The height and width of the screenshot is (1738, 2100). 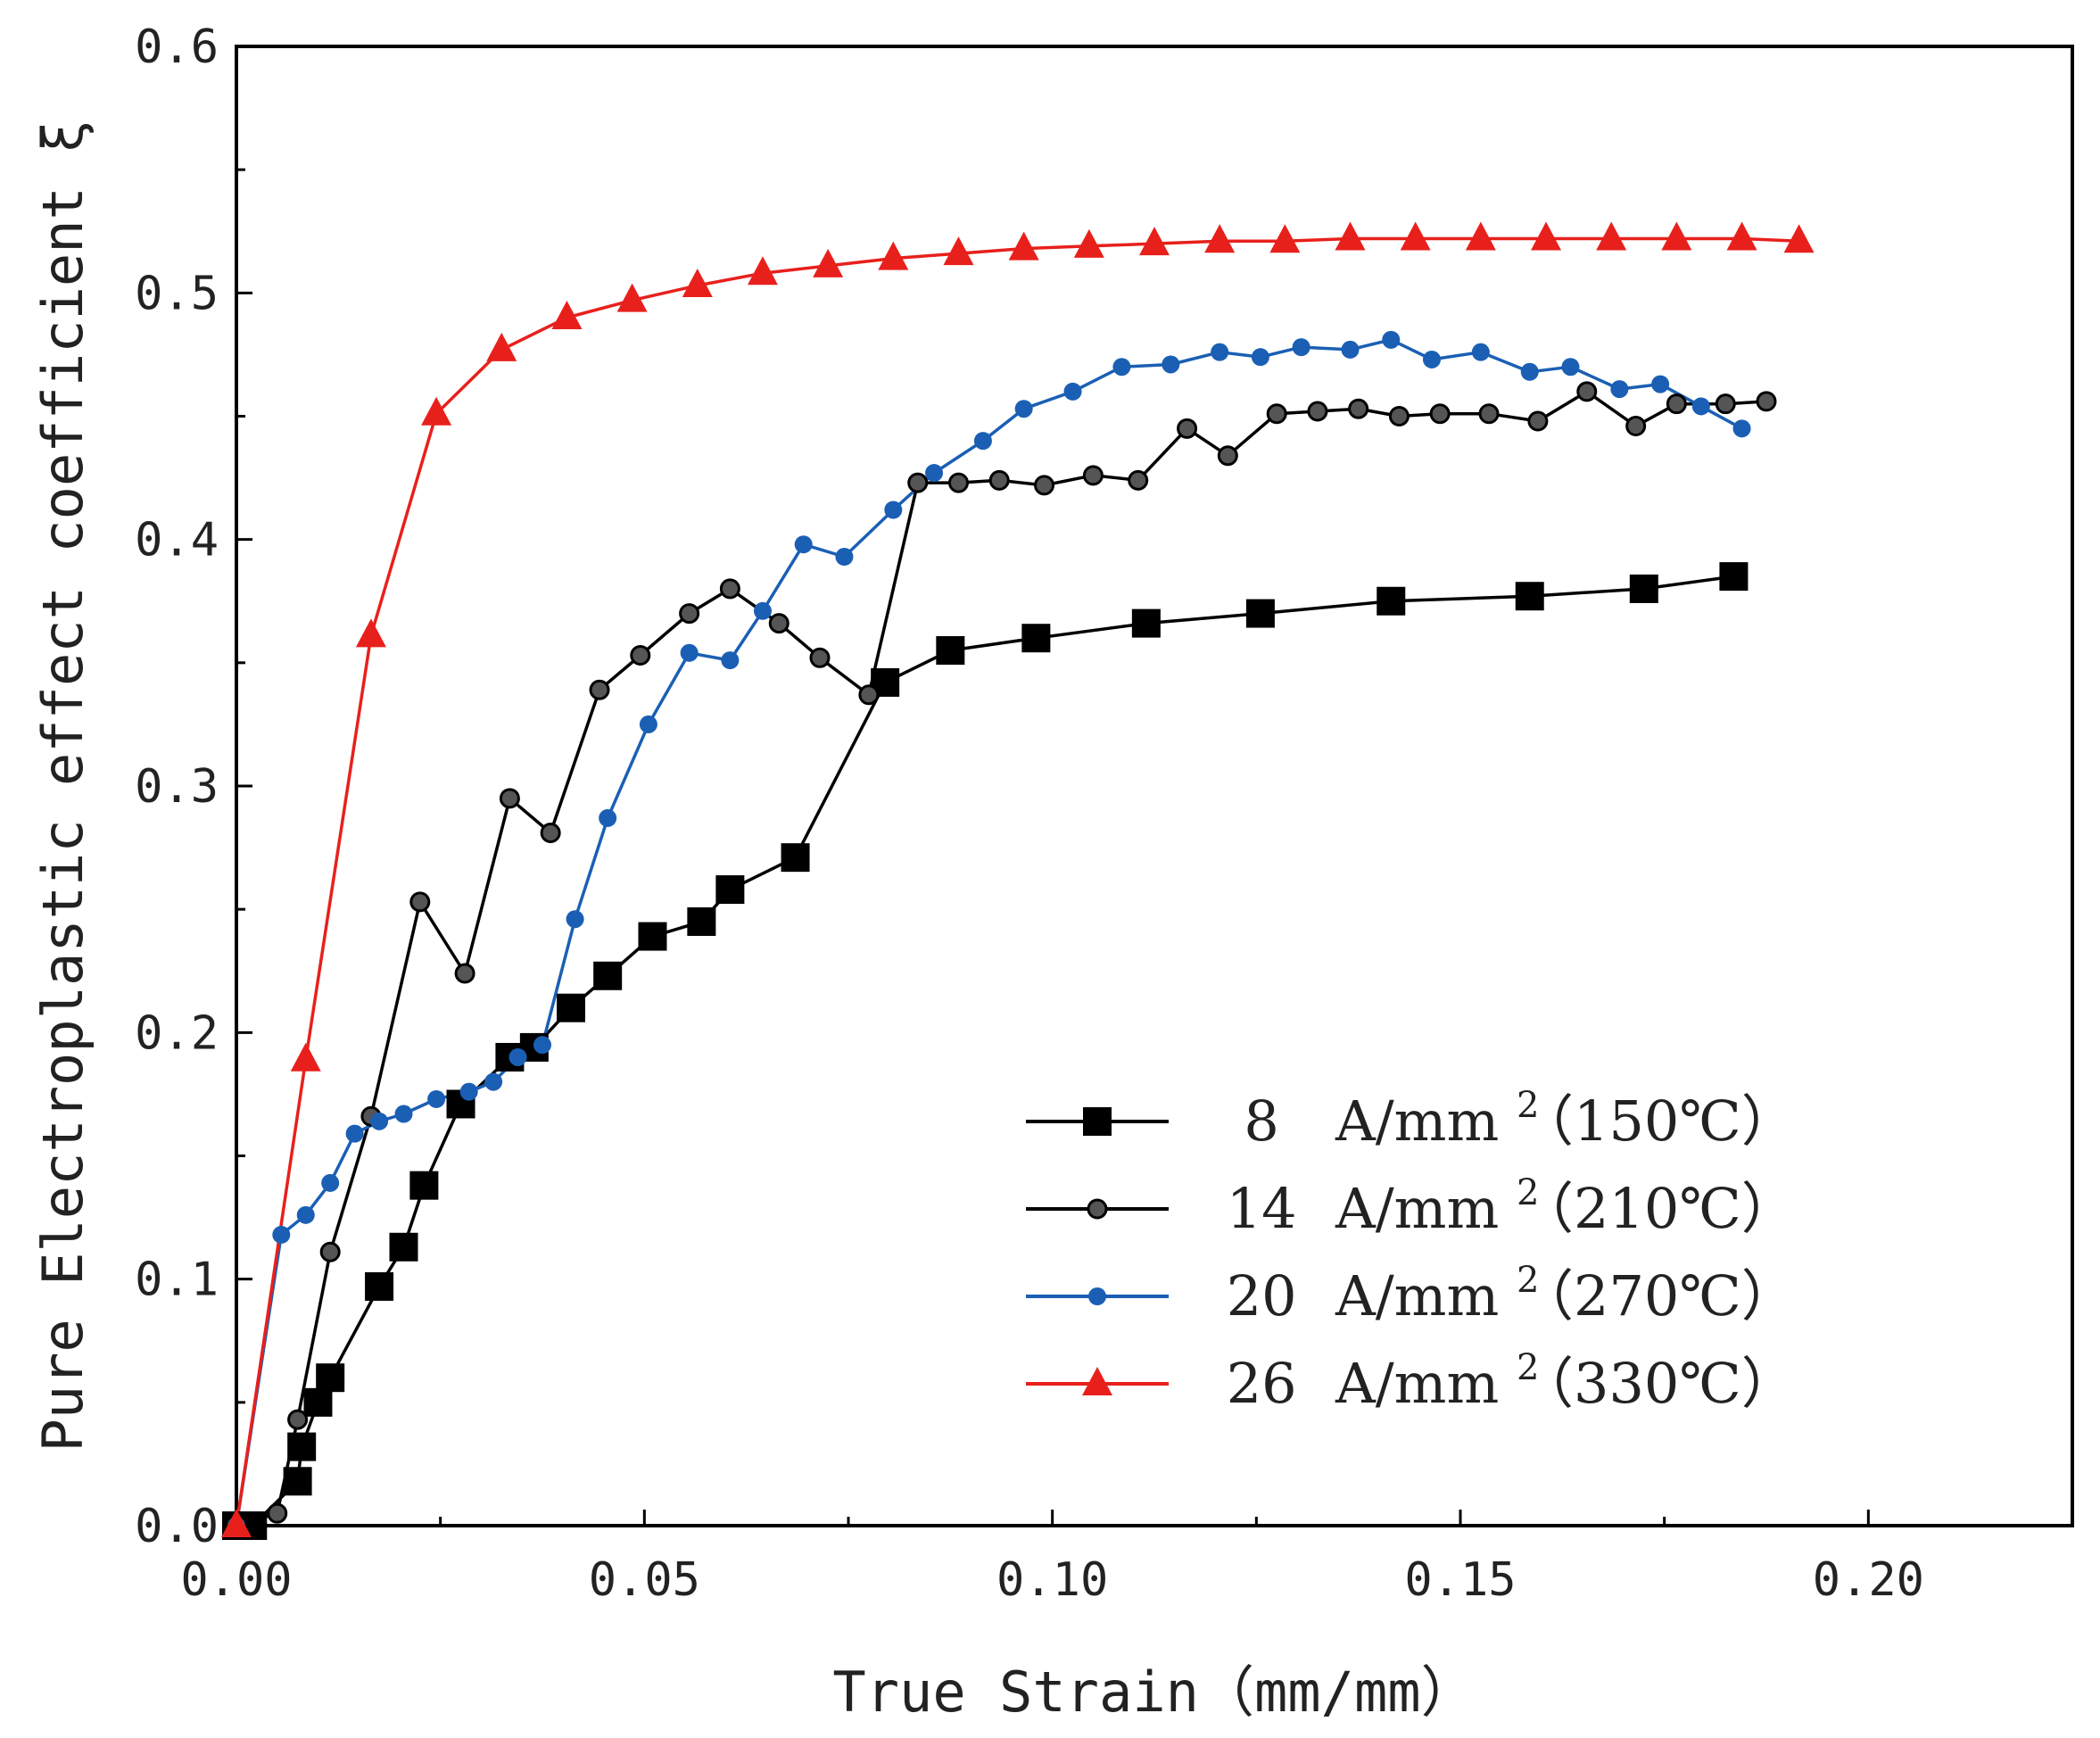 I want to click on legend-marker-8a, so click(x=1097, y=1121).